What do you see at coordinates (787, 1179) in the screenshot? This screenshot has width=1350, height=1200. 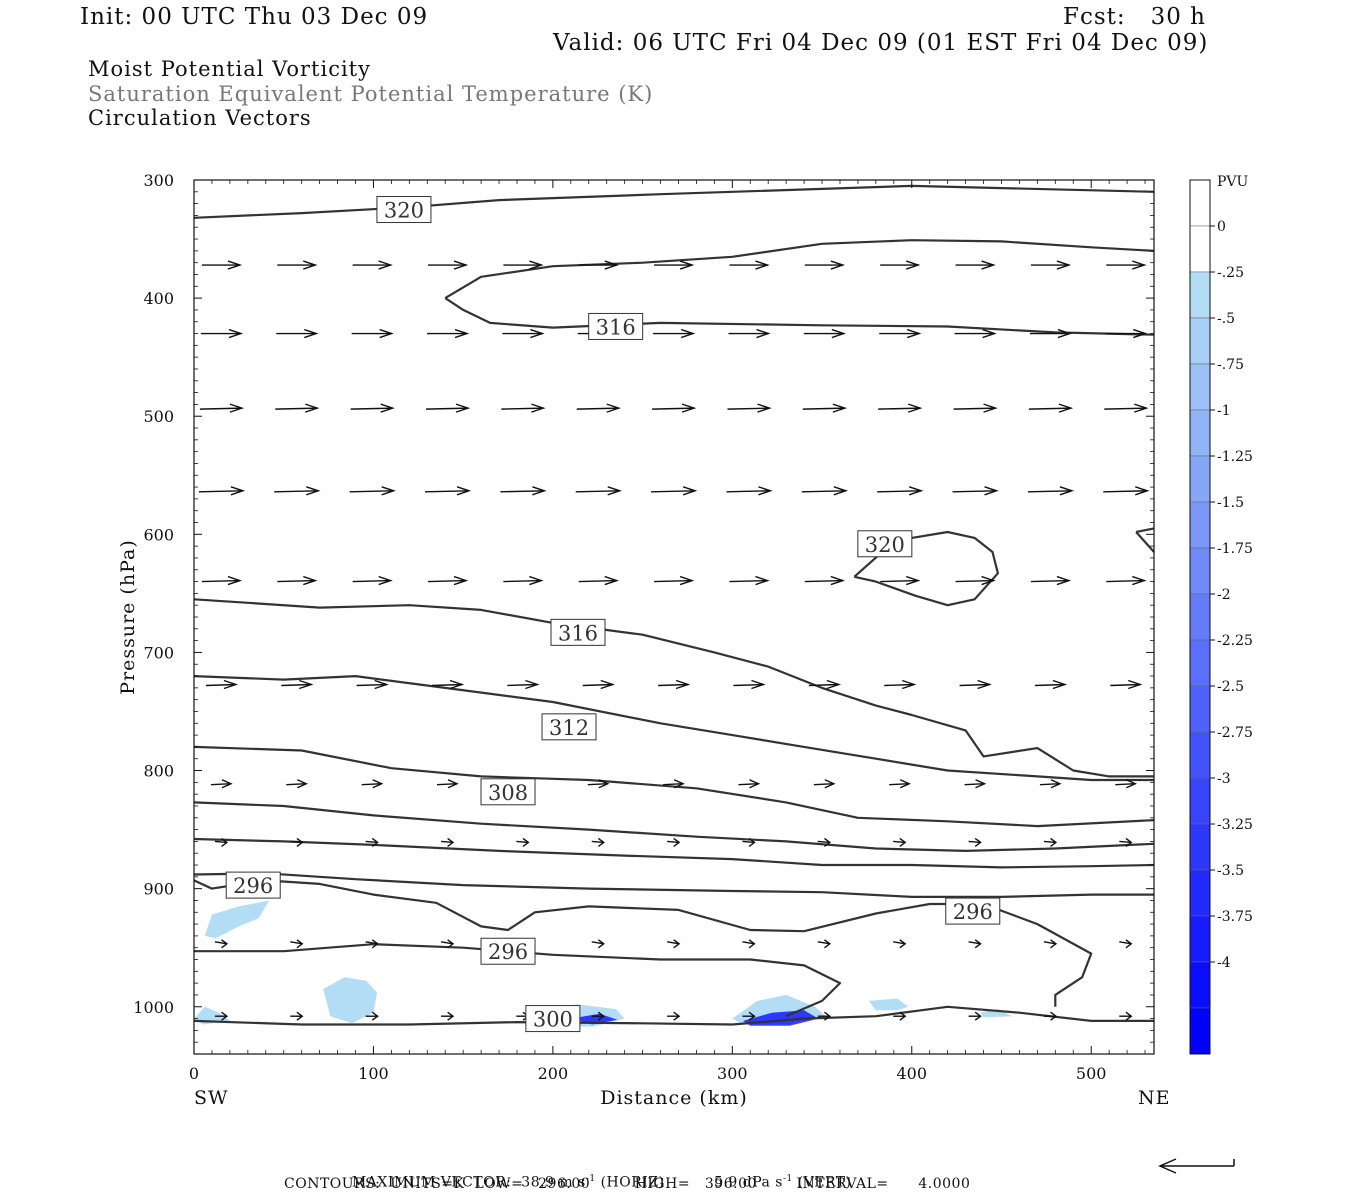 I see `vert-exponent: -1` at bounding box center [787, 1179].